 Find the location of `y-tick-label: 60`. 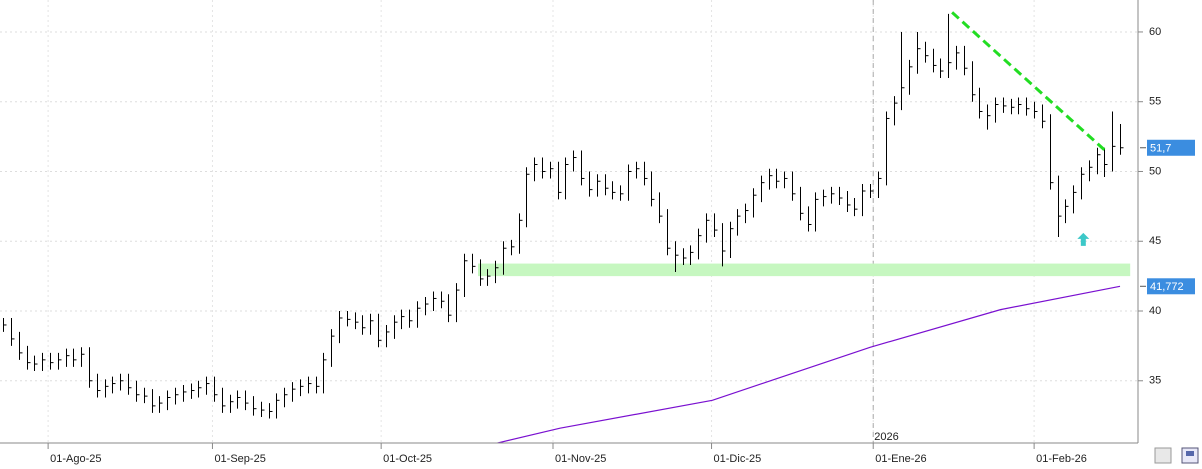

y-tick-label: 60 is located at coordinates (1155, 32).